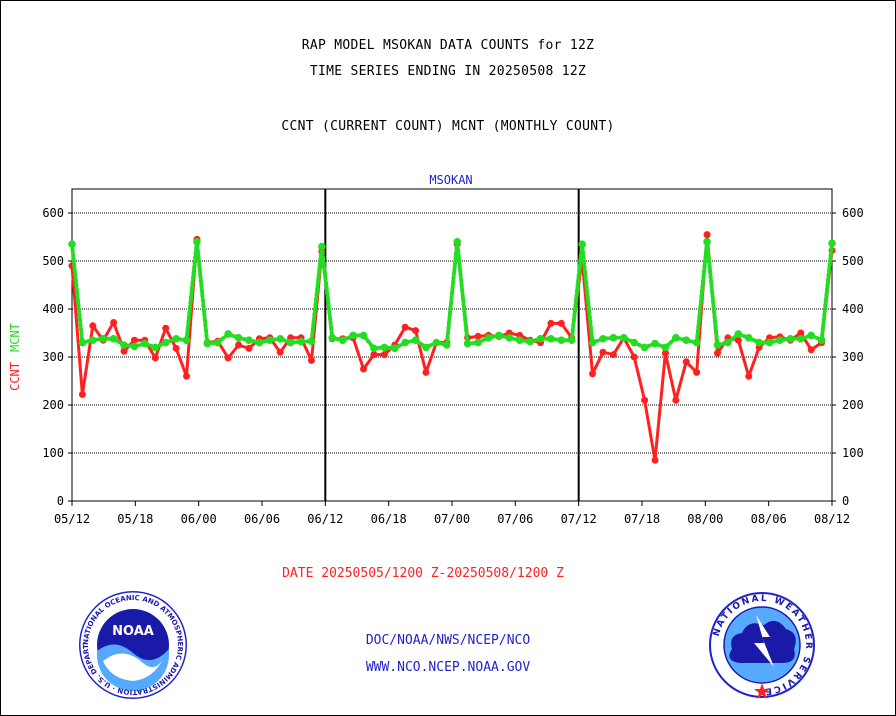 The height and width of the screenshot is (716, 896). What do you see at coordinates (448, 71) in the screenshot?
I see `chart-title-line2: TIME SERIES ENDING IN 20250508 12Z` at bounding box center [448, 71].